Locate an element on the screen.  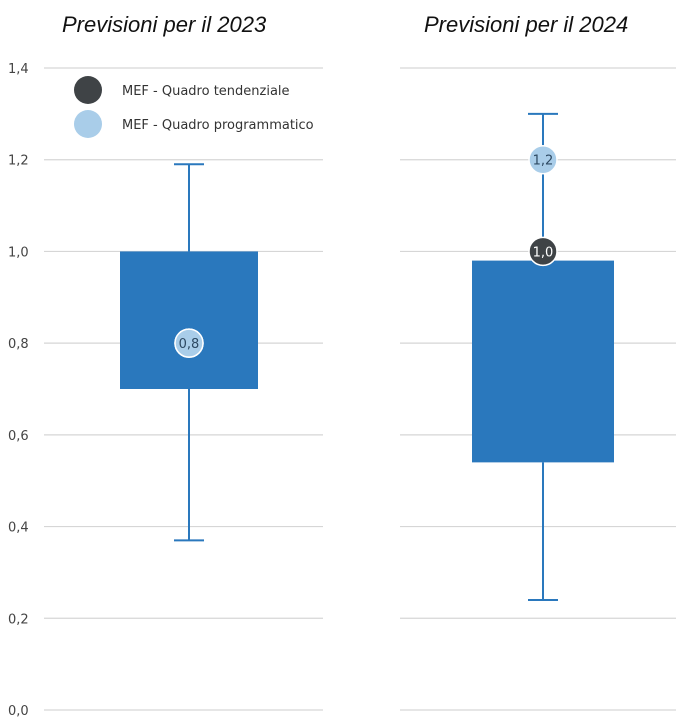
y-tick-label: 1,4 is located at coordinates (18, 69).